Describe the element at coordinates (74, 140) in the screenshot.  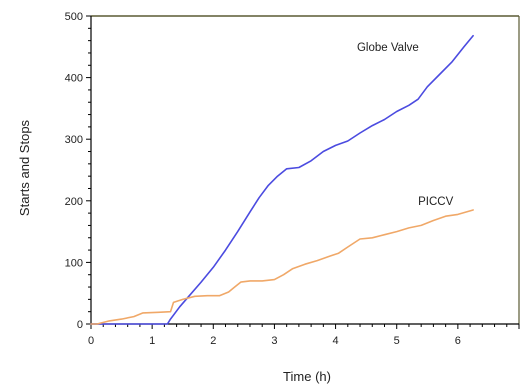
I see `y-tick-label: 300` at that location.